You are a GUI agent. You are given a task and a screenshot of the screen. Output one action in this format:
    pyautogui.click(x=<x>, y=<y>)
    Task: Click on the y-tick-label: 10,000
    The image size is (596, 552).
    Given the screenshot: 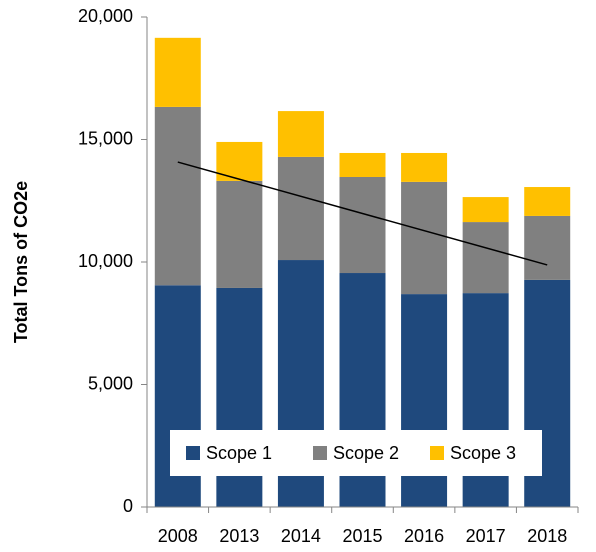 What is the action you would take?
    pyautogui.click(x=105, y=261)
    